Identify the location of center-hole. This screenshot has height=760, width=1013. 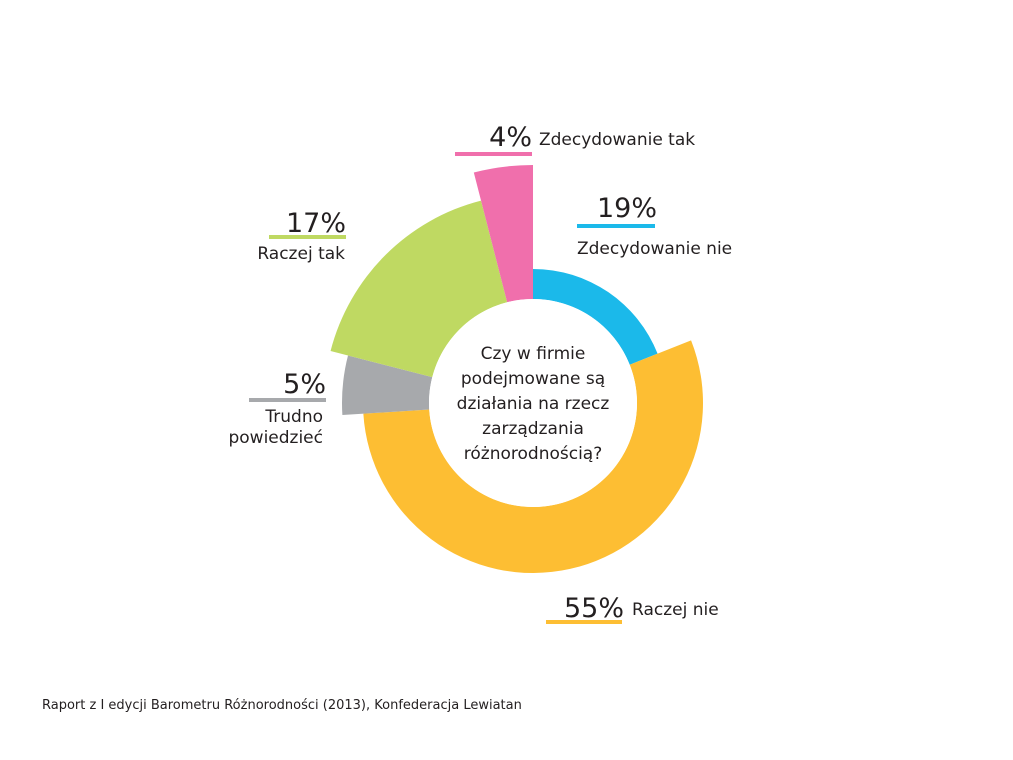
(533, 403).